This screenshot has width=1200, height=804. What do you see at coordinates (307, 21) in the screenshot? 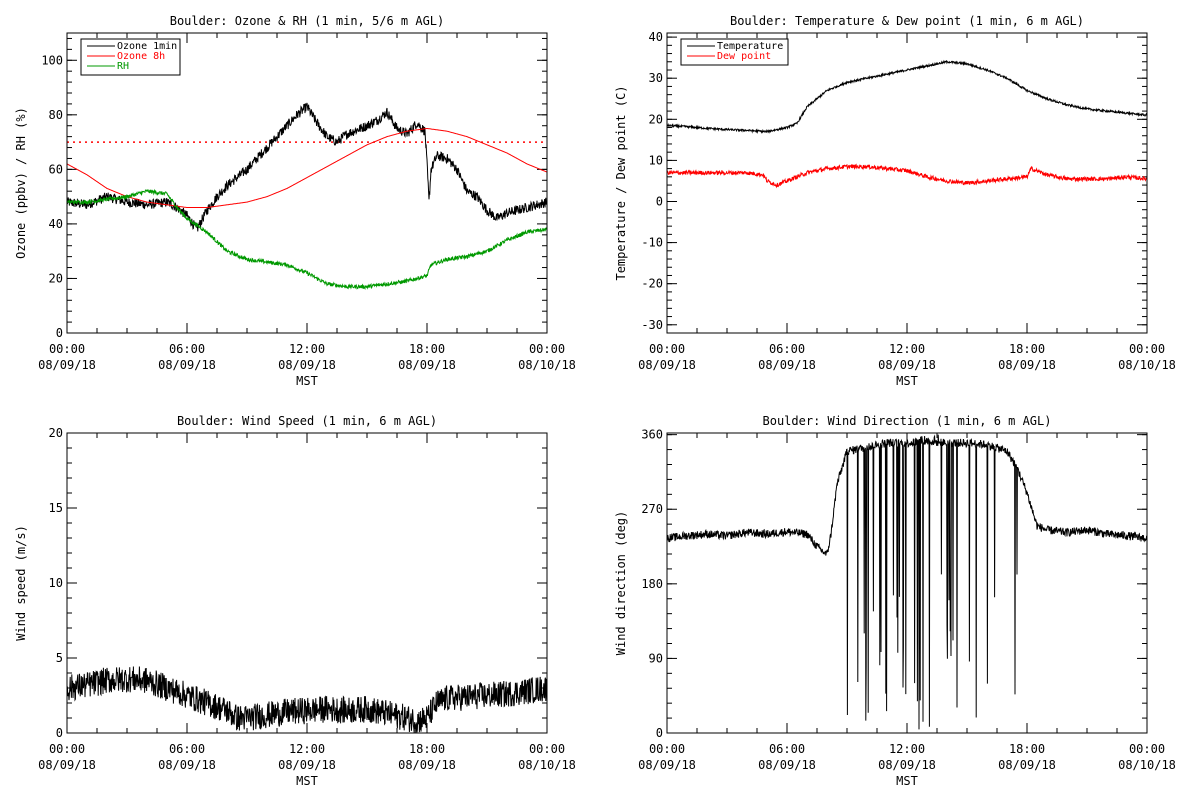
I see `chart-title: Boulder: Ozone & RH (1 min, 5/6 m AGL)` at bounding box center [307, 21].